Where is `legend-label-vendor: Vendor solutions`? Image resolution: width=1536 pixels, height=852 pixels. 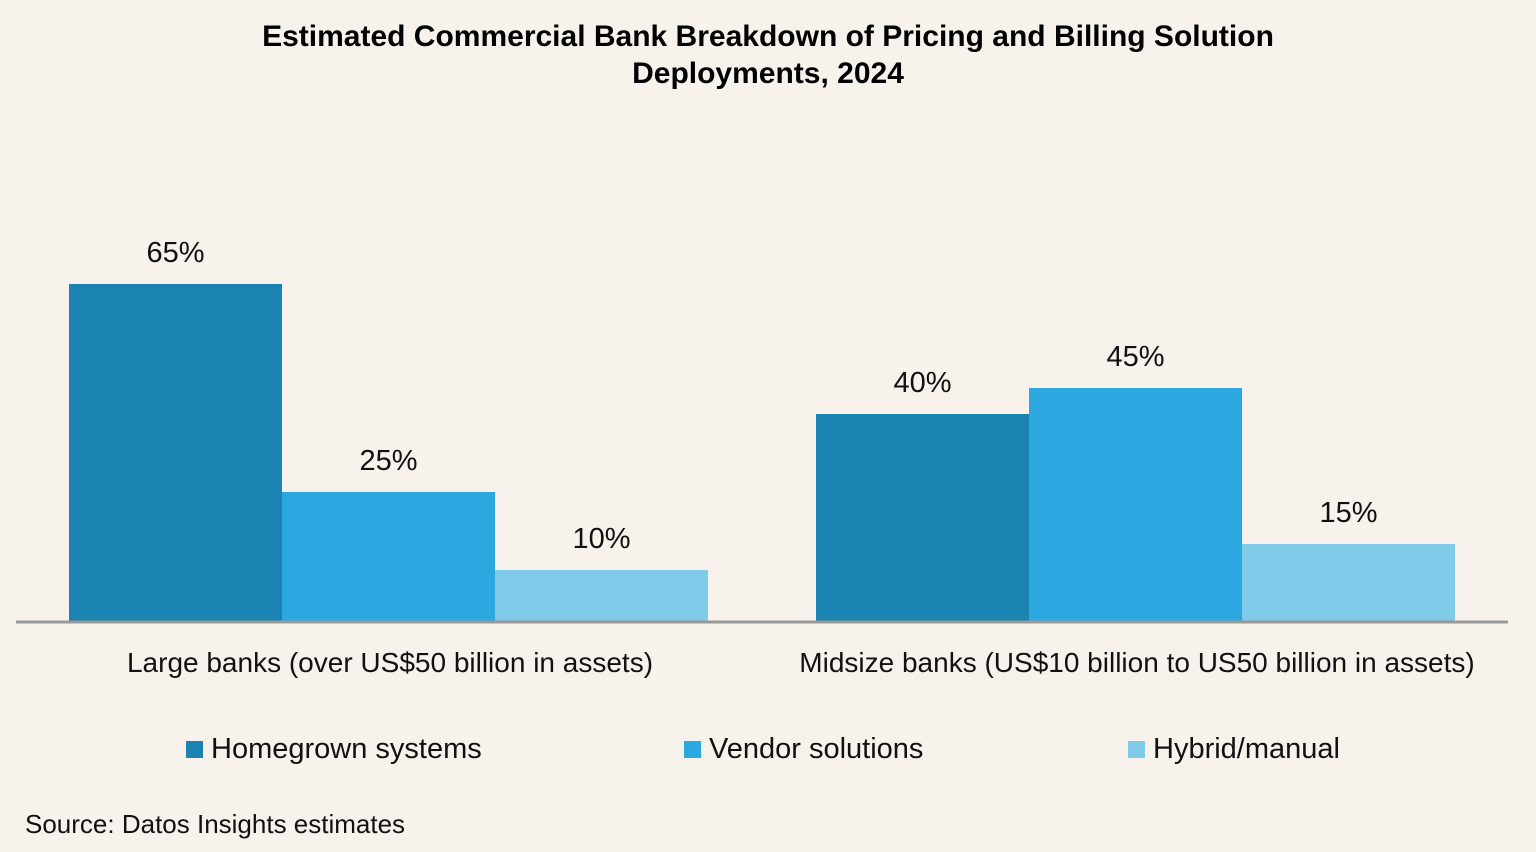
legend-label-vendor: Vendor solutions is located at coordinates (816, 749).